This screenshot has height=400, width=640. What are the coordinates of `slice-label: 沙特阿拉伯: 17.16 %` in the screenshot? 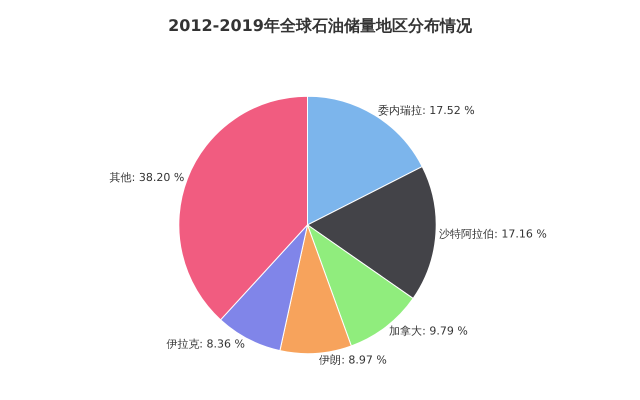 It's located at (493, 233).